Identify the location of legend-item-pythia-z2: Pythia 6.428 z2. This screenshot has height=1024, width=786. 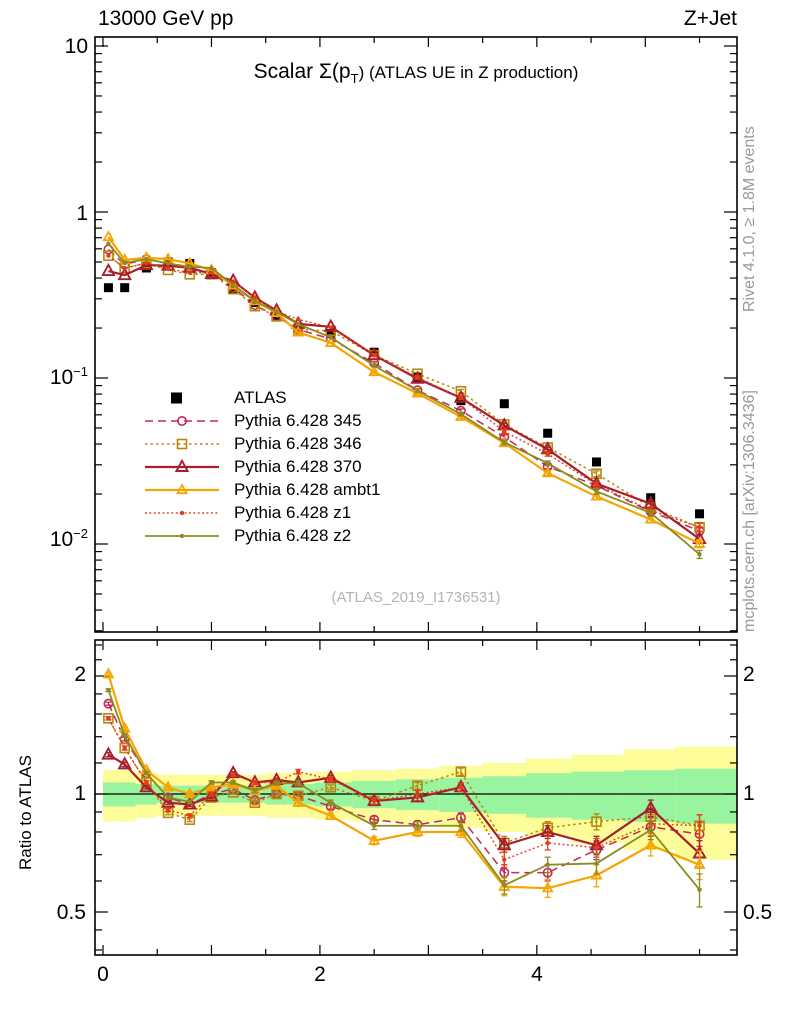
(261, 535).